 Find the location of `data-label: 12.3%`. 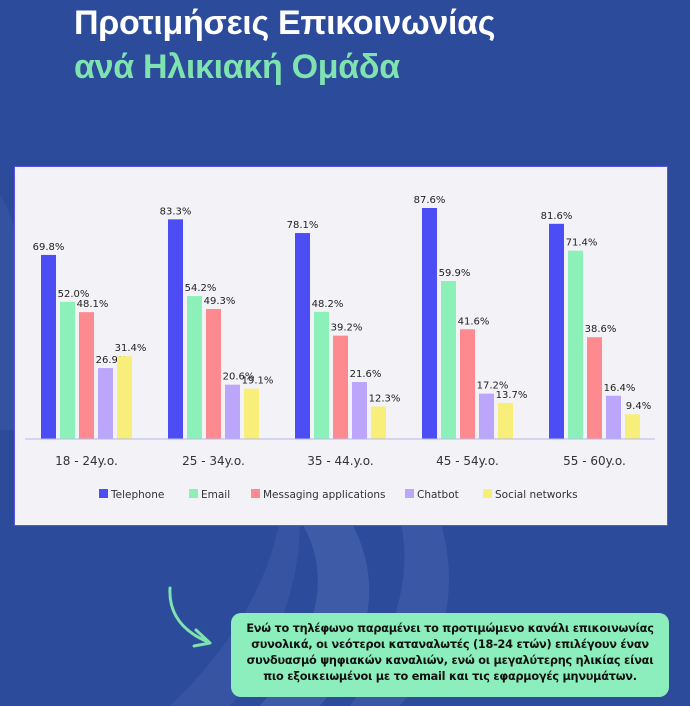

data-label: 12.3% is located at coordinates (385, 399).